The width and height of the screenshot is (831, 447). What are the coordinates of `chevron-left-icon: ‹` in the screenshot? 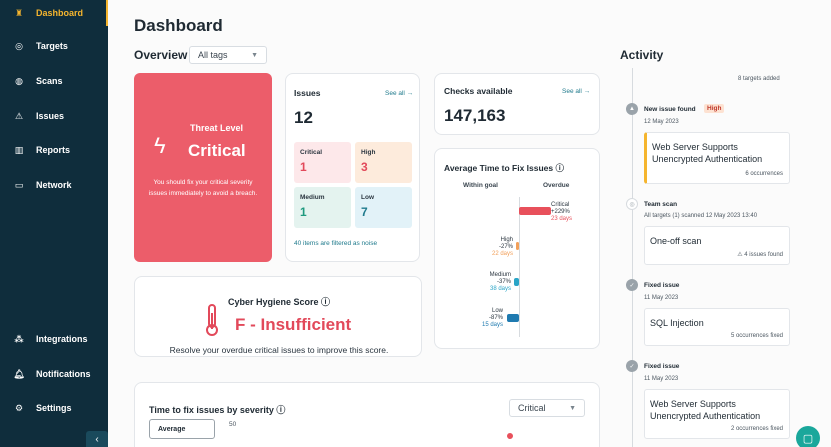 It's located at (97, 439).